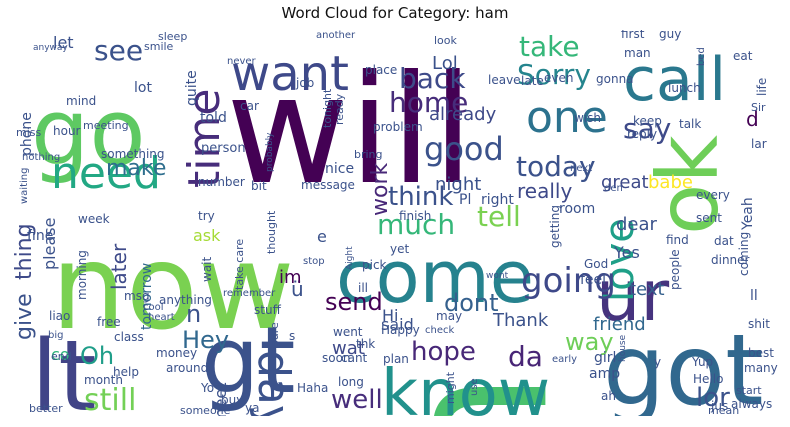 Image resolution: width=790 pixels, height=427 pixels. Describe the element at coordinates (354, 358) in the screenshot. I see `word-123: cant` at that location.